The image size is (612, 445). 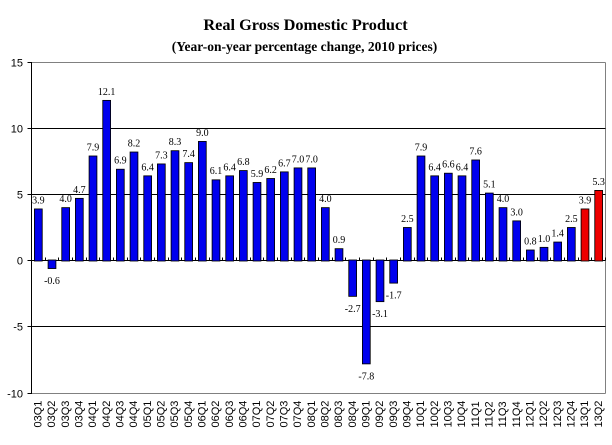 What do you see at coordinates (476, 414) in the screenshot?
I see `svg-text: 11Q1` at bounding box center [476, 414].